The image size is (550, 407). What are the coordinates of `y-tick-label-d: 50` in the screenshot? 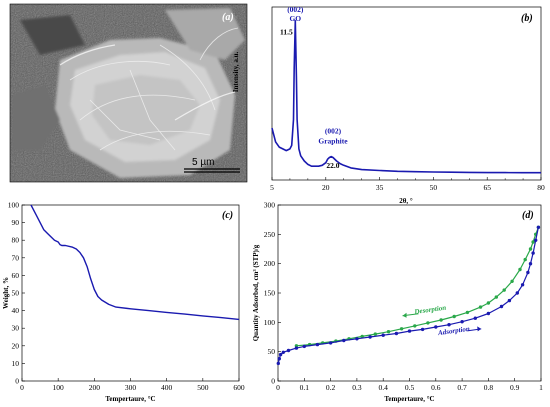 It's located at (272, 351).